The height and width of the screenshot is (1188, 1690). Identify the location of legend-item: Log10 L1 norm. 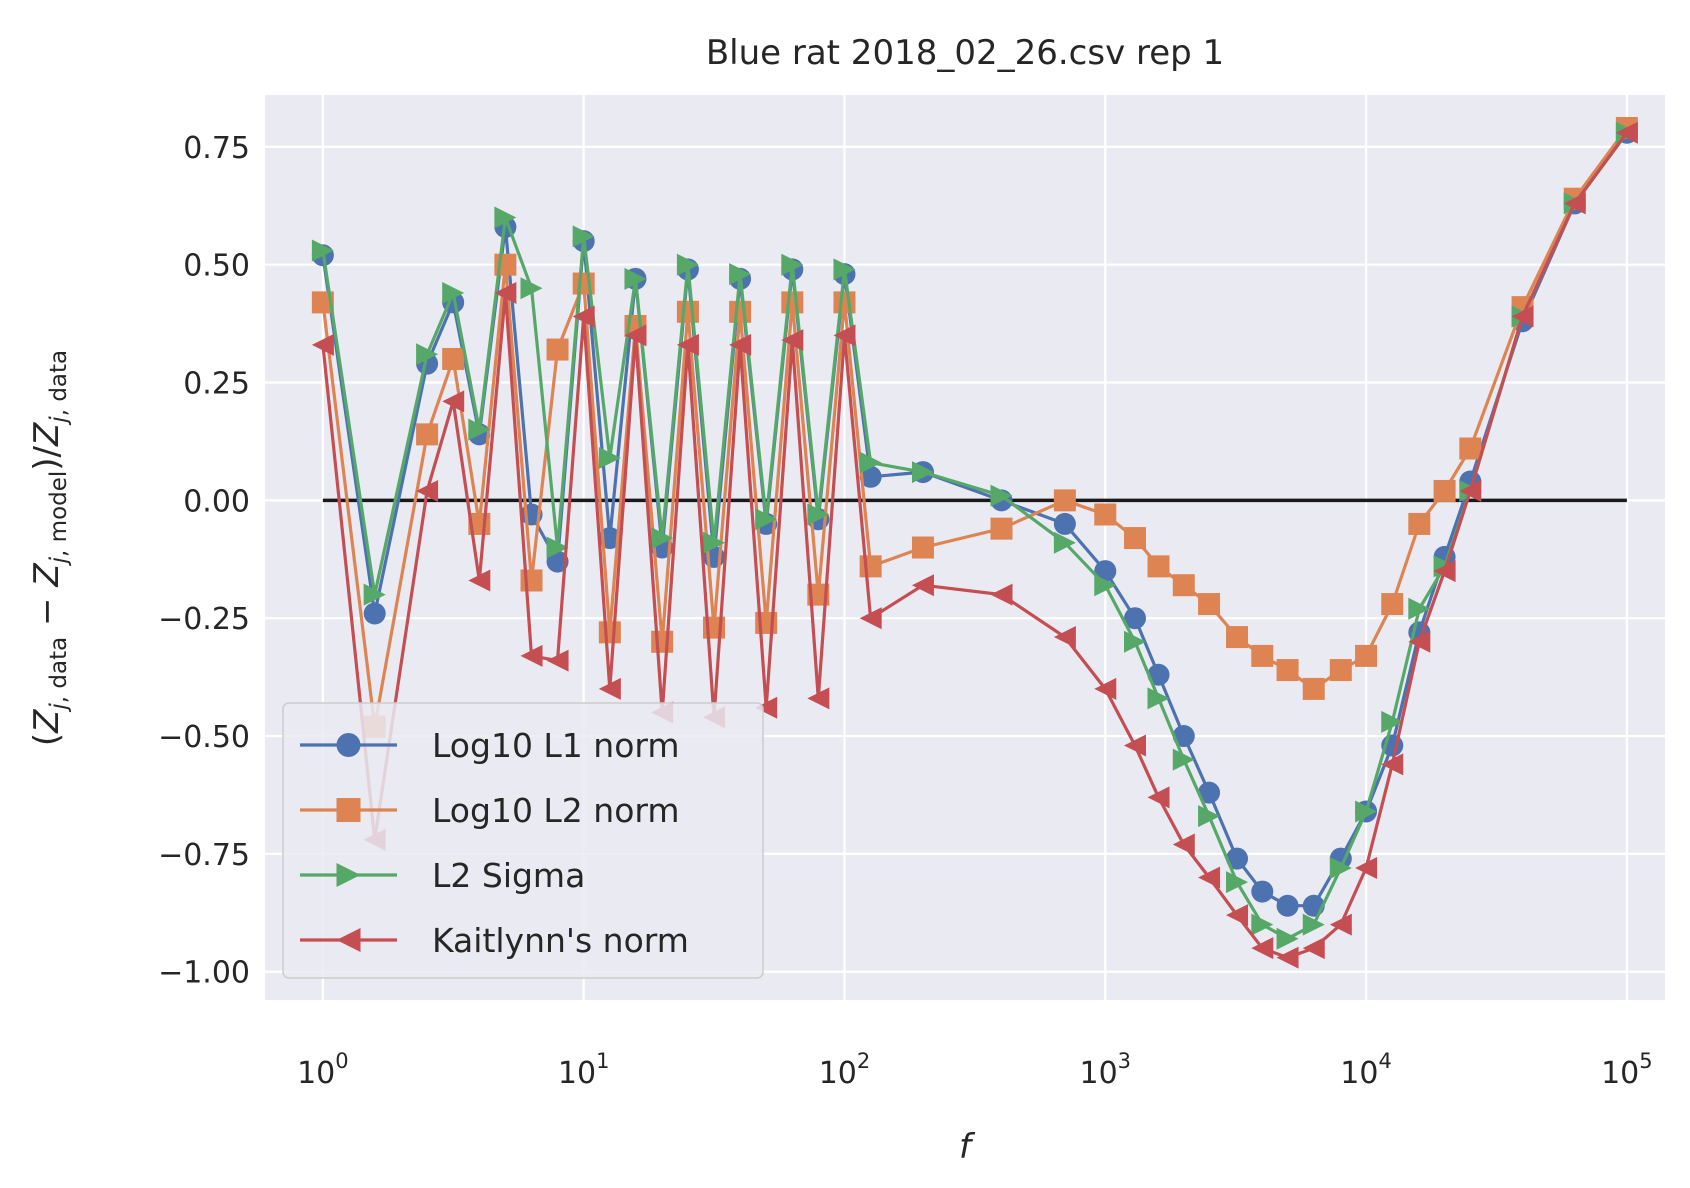
(490, 745).